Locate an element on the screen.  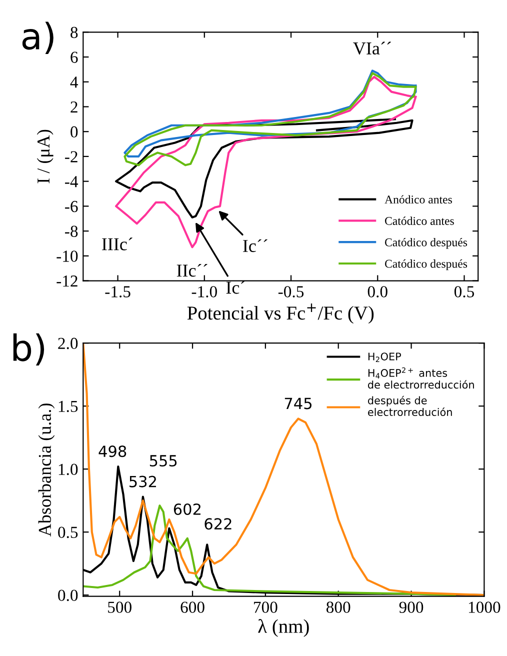
y-axis-title: I / (μA) is located at coordinates (45, 157).